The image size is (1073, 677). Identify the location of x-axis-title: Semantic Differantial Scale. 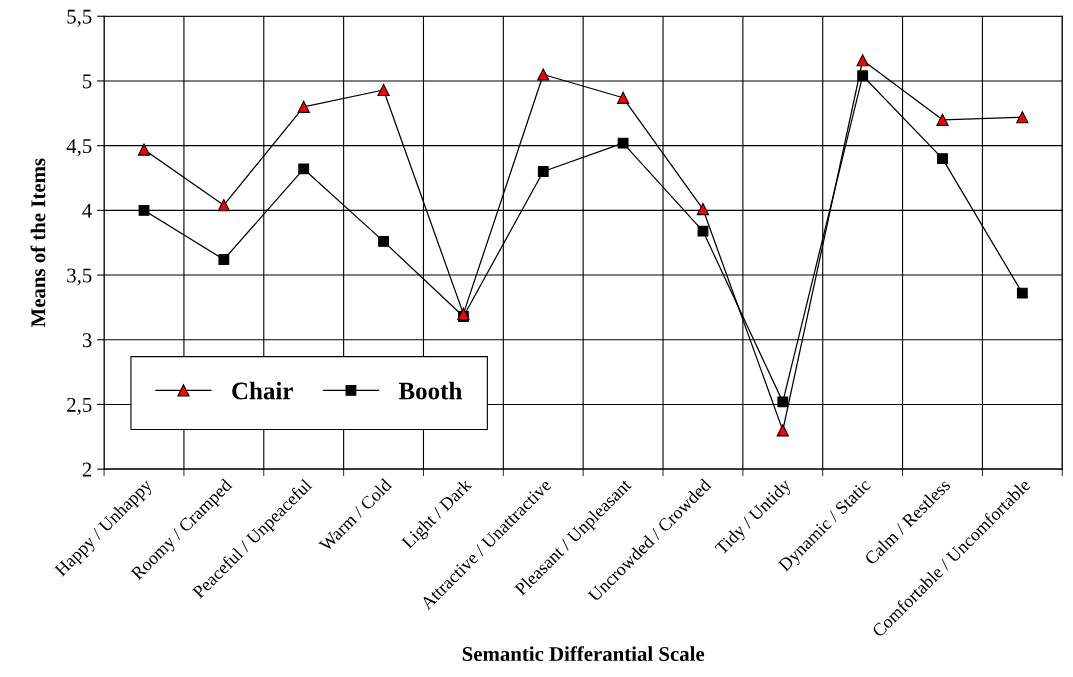
(583, 654).